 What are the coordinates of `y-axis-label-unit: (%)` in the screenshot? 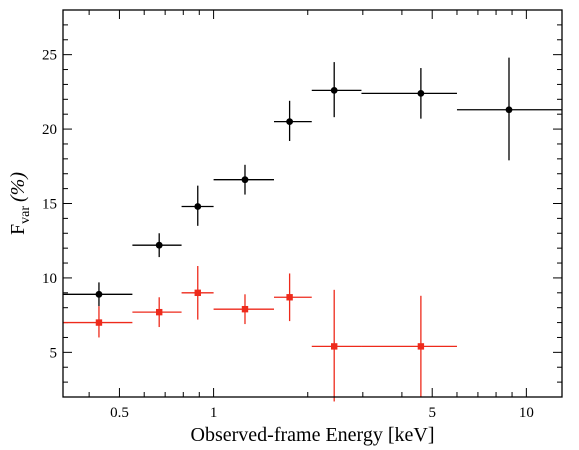 It's located at (18, 187).